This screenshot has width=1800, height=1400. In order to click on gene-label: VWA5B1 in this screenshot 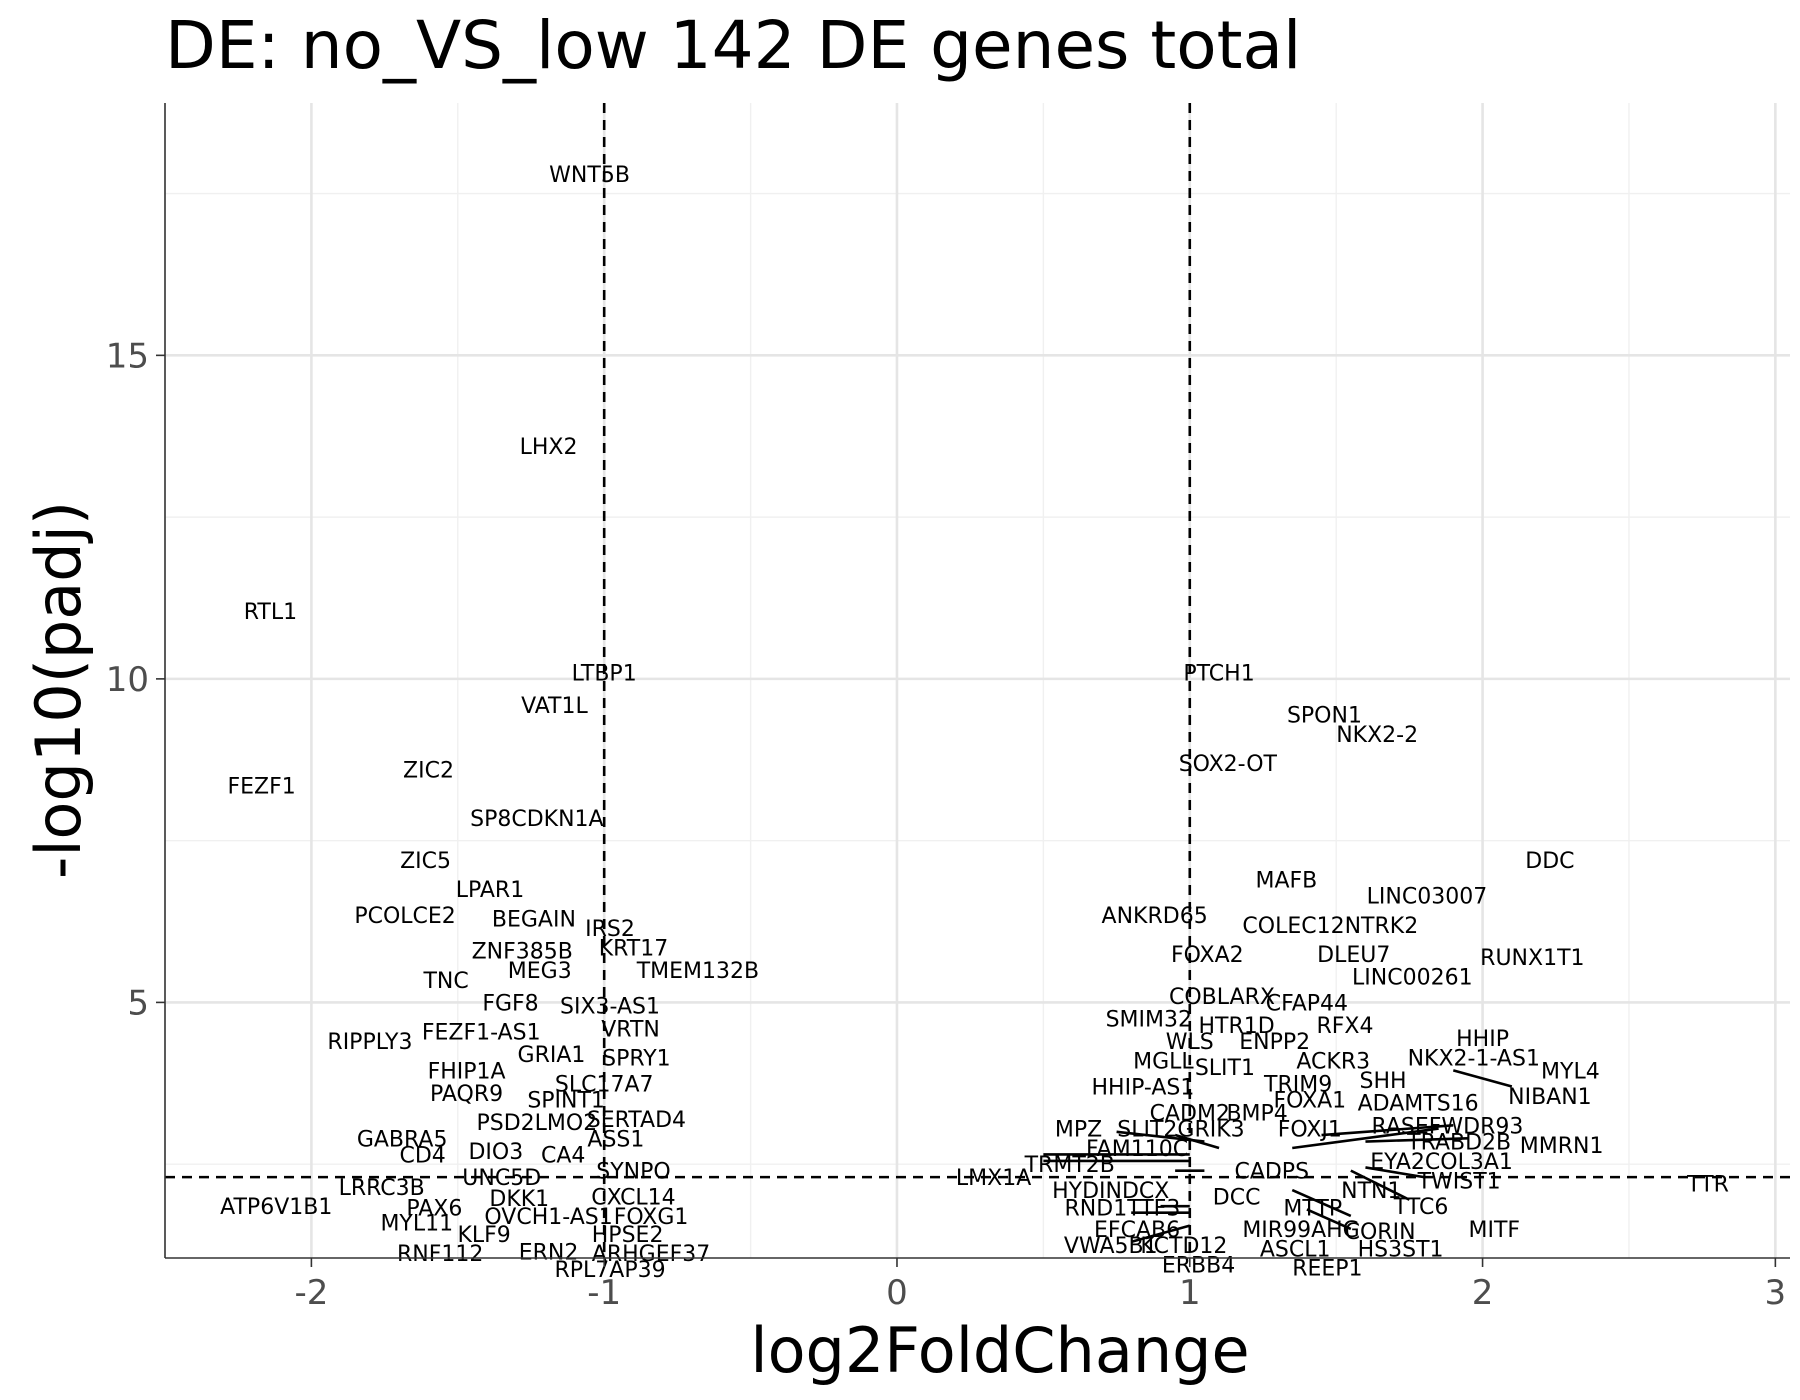, I will do `click(1111, 1246)`.